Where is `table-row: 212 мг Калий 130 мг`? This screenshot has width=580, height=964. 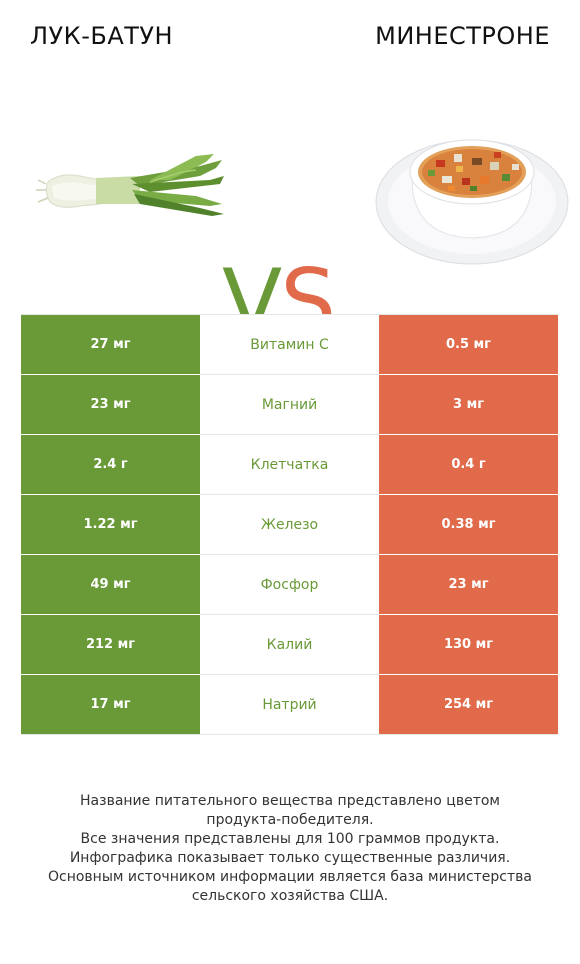 table-row: 212 мг Калий 130 мг is located at coordinates (289, 645).